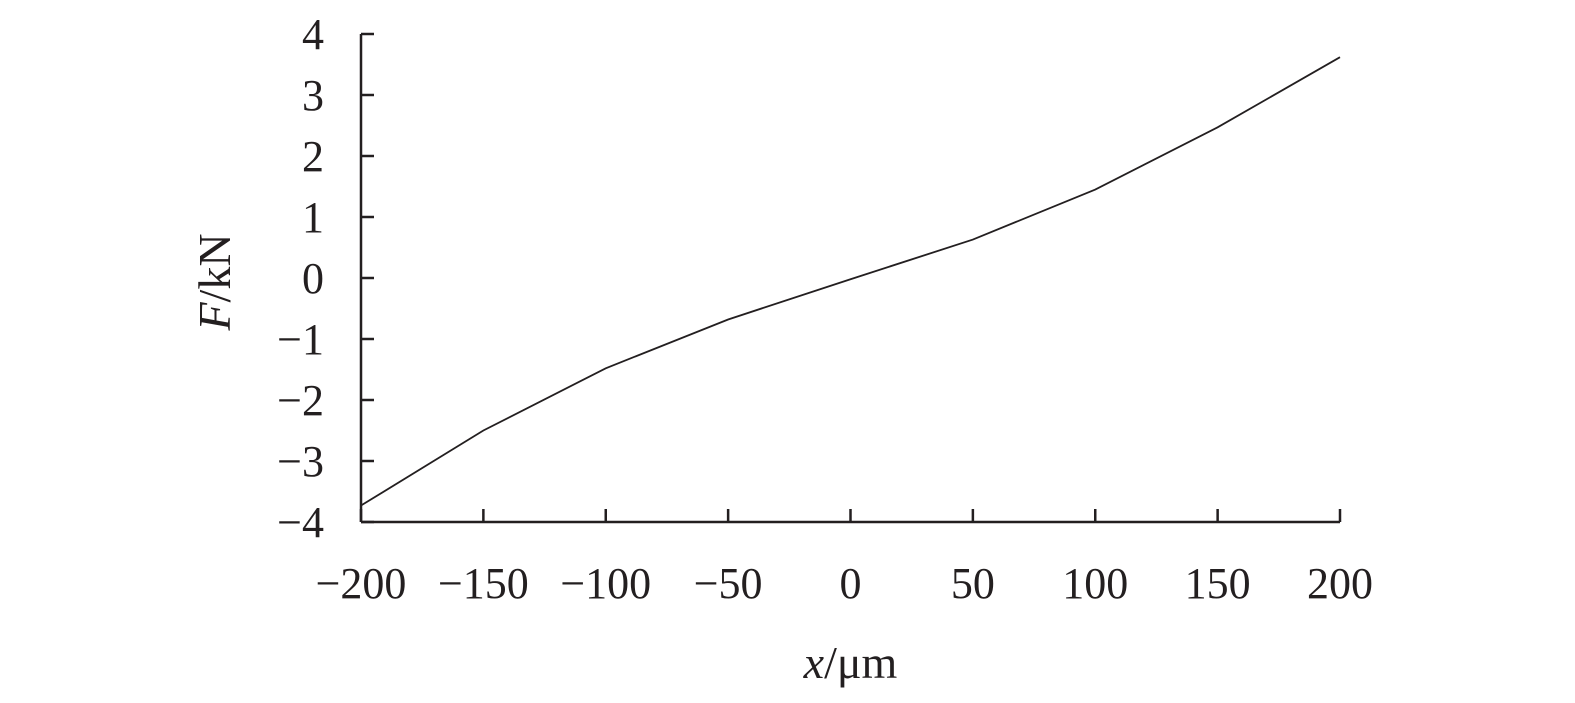 The image size is (1575, 703). What do you see at coordinates (313, 95) in the screenshot?
I see `y-tick-label: 3` at bounding box center [313, 95].